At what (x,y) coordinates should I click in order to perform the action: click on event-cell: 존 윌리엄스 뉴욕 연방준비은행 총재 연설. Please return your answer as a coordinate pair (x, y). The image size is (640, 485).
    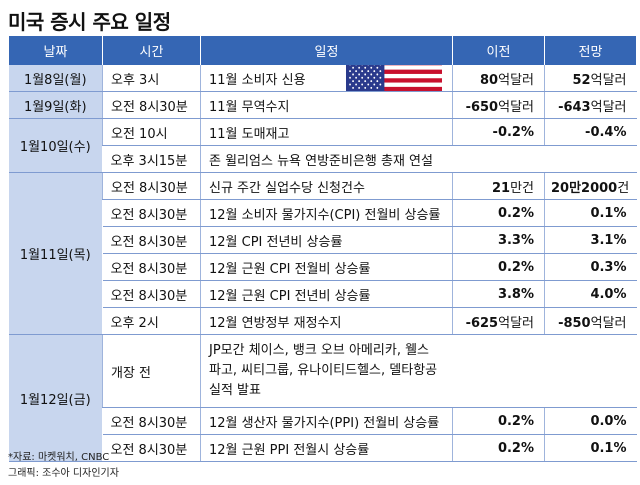
    Looking at the image, I should click on (418, 159).